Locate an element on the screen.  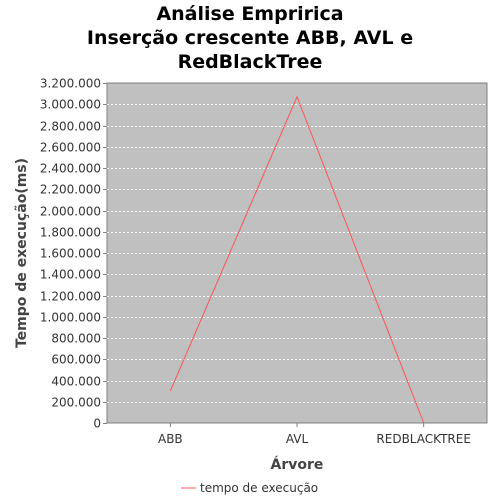
y-tick-label: 3.200.000 is located at coordinates (70, 84).